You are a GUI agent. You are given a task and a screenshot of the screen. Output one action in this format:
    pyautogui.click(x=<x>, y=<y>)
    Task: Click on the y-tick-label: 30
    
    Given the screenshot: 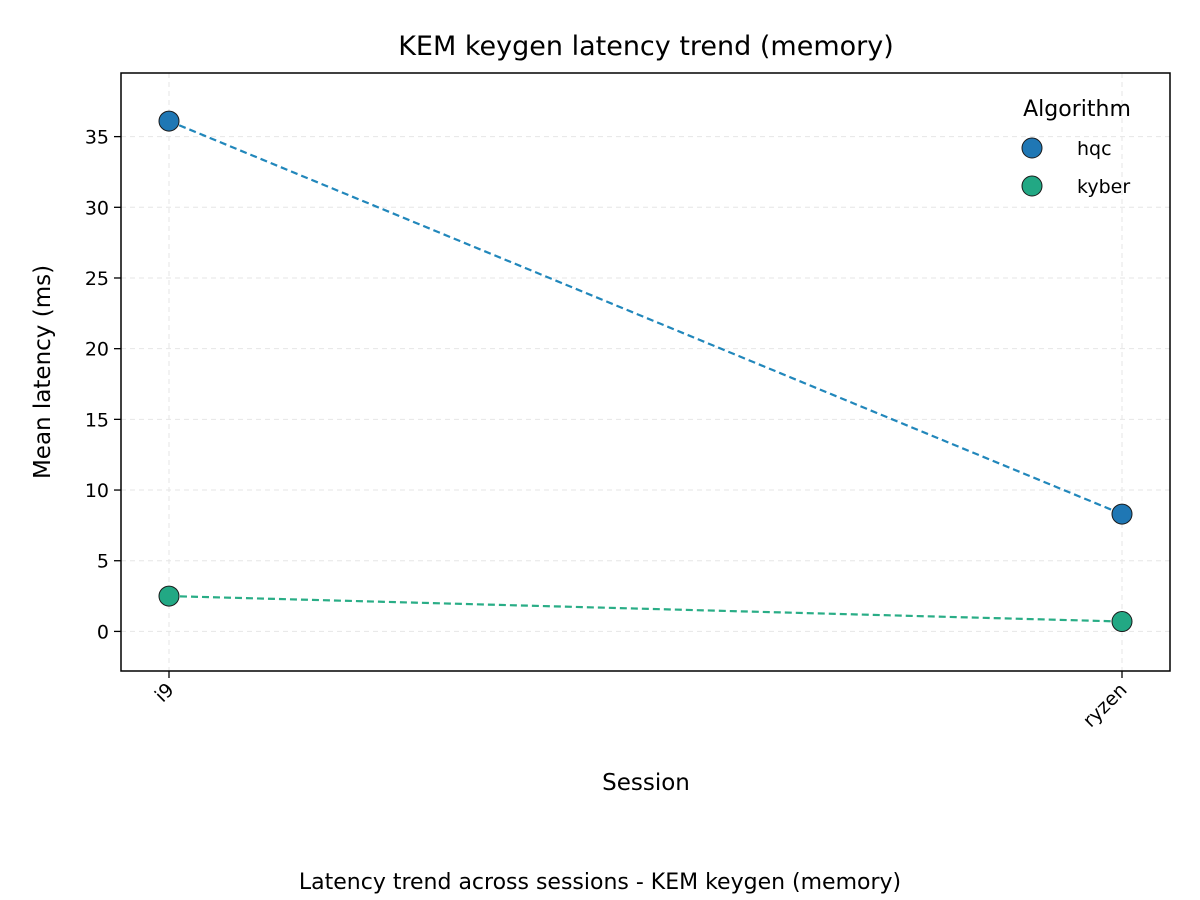 What is the action you would take?
    pyautogui.click(x=97, y=208)
    